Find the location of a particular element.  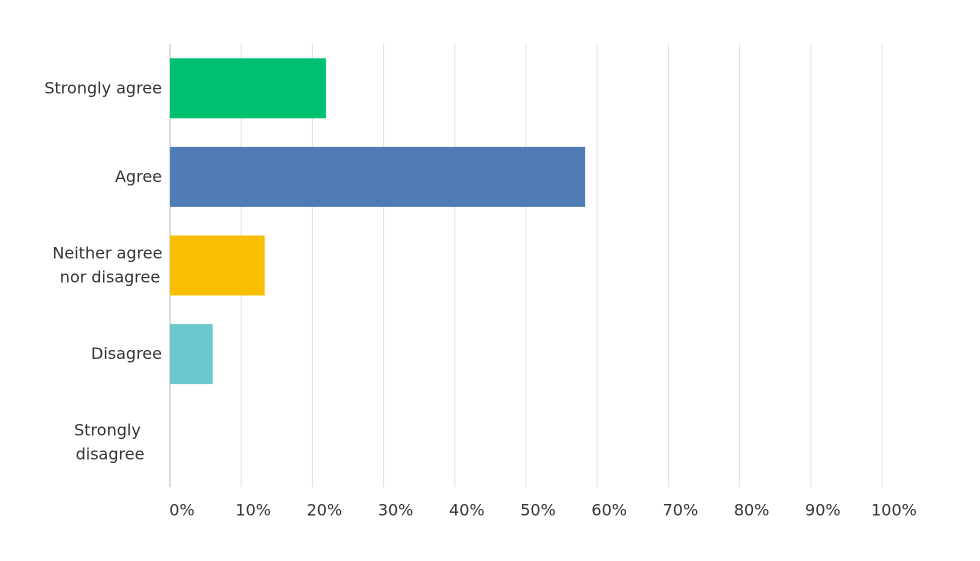

x-tick-label: 40% is located at coordinates (467, 510).